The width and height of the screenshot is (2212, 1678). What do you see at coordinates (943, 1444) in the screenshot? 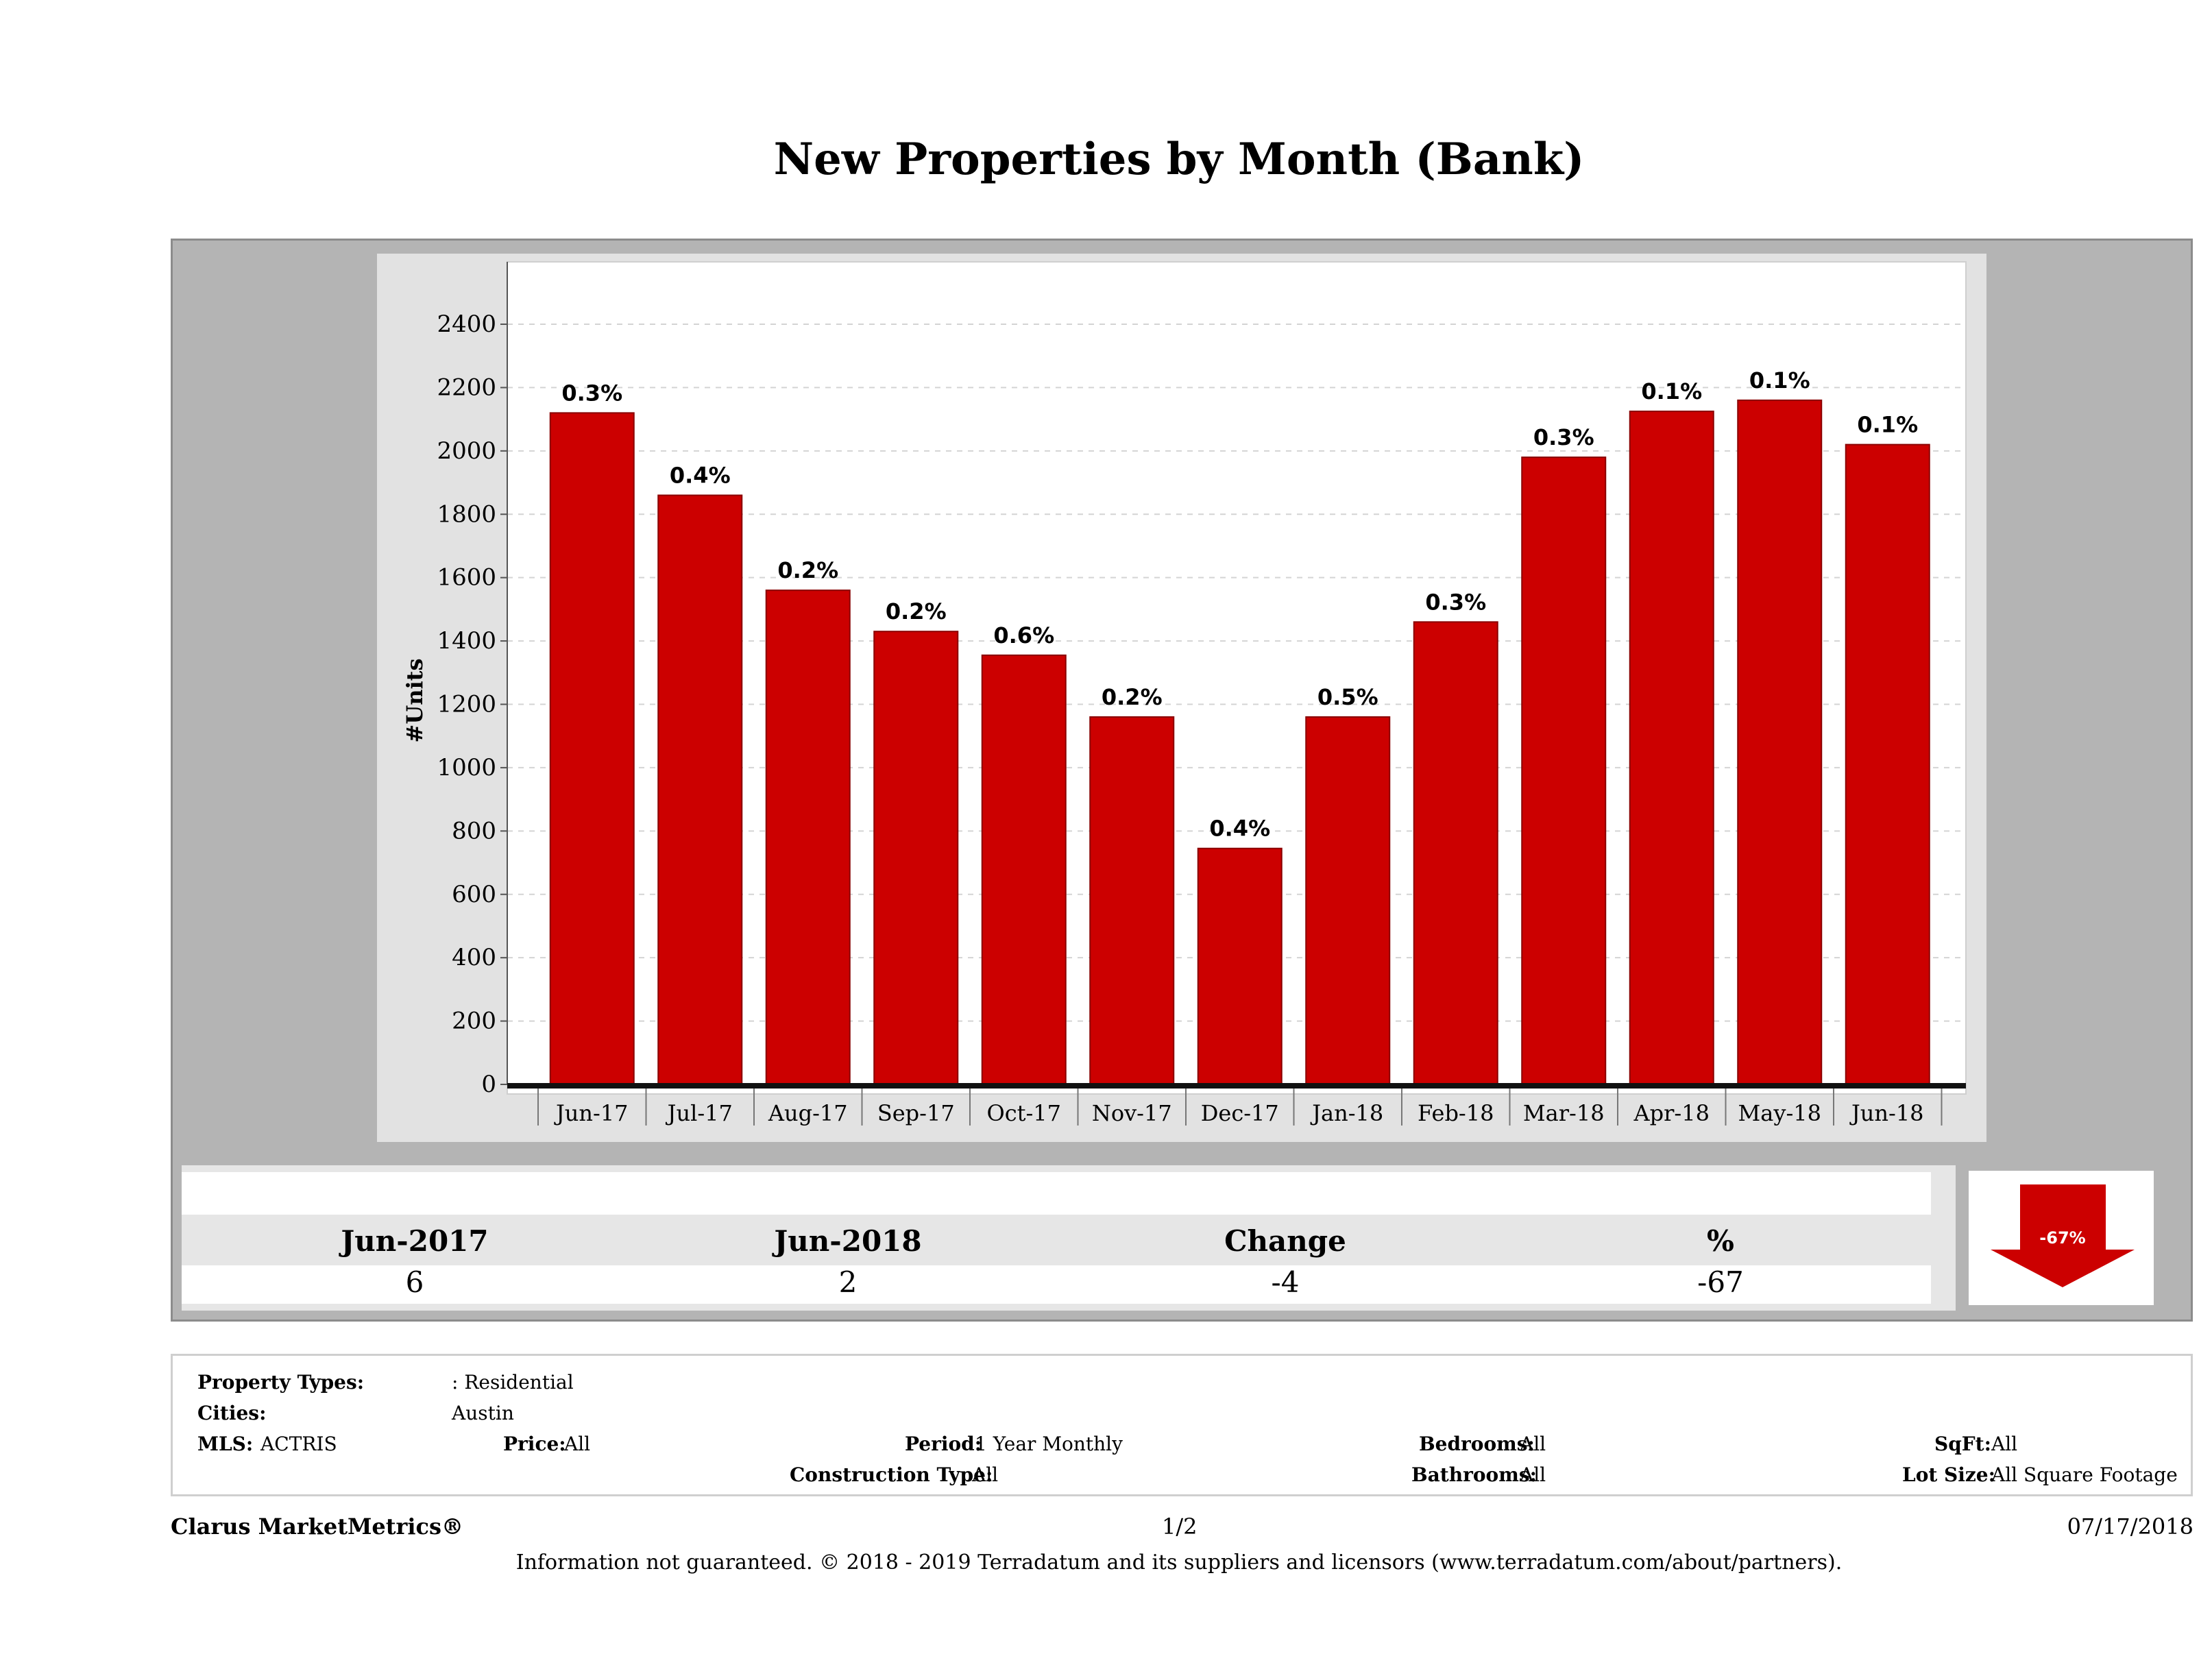
I see `filter-period-label: Period:` at bounding box center [943, 1444].